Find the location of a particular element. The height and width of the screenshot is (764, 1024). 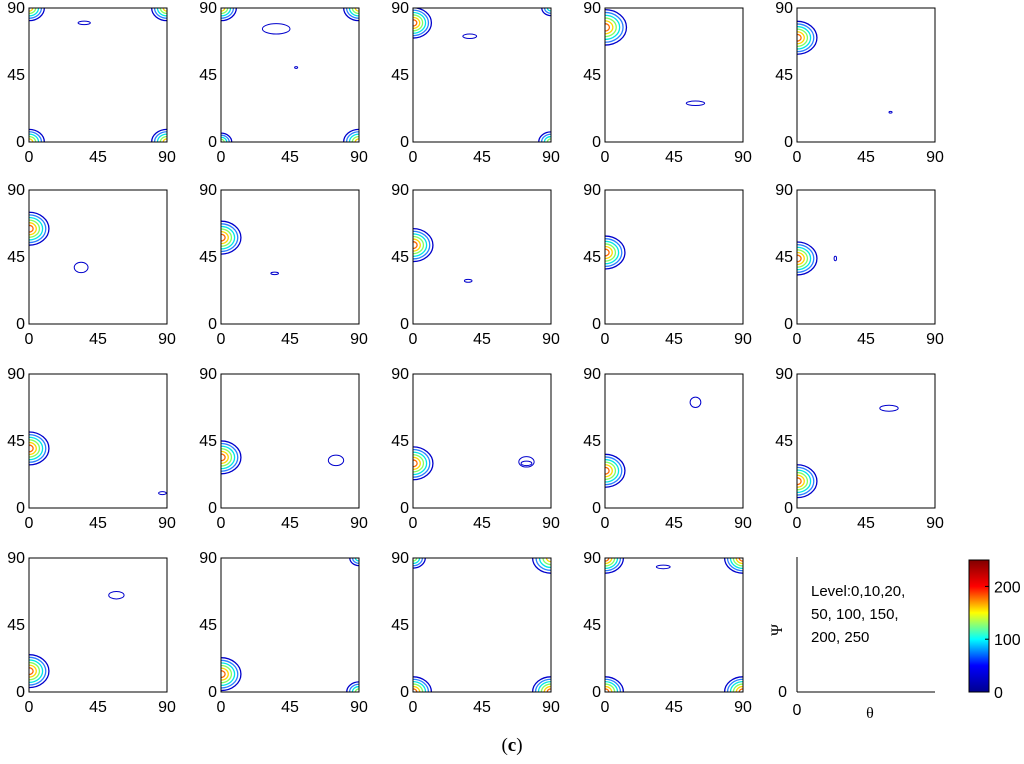

colorbar-tick-label: 100 is located at coordinates (1007, 640).